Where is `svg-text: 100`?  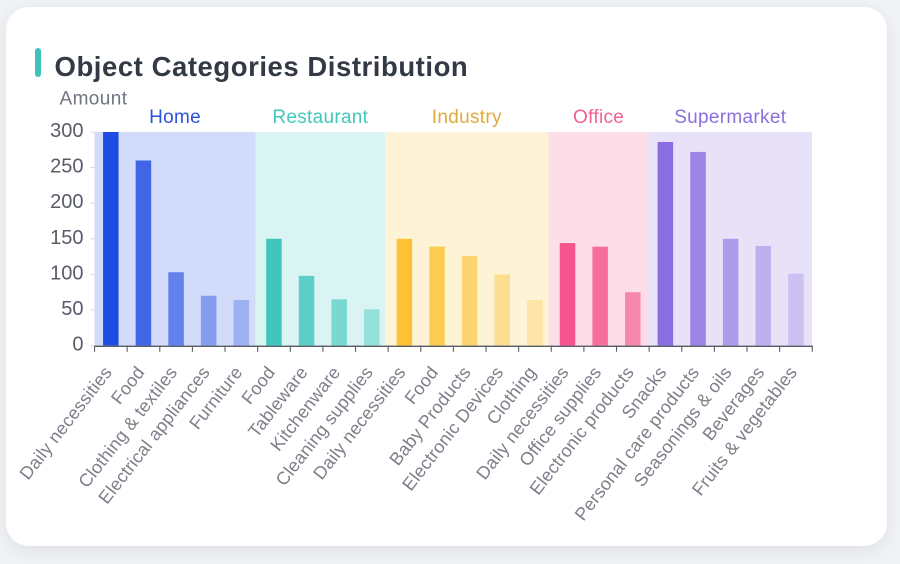 svg-text: 100 is located at coordinates (66, 273).